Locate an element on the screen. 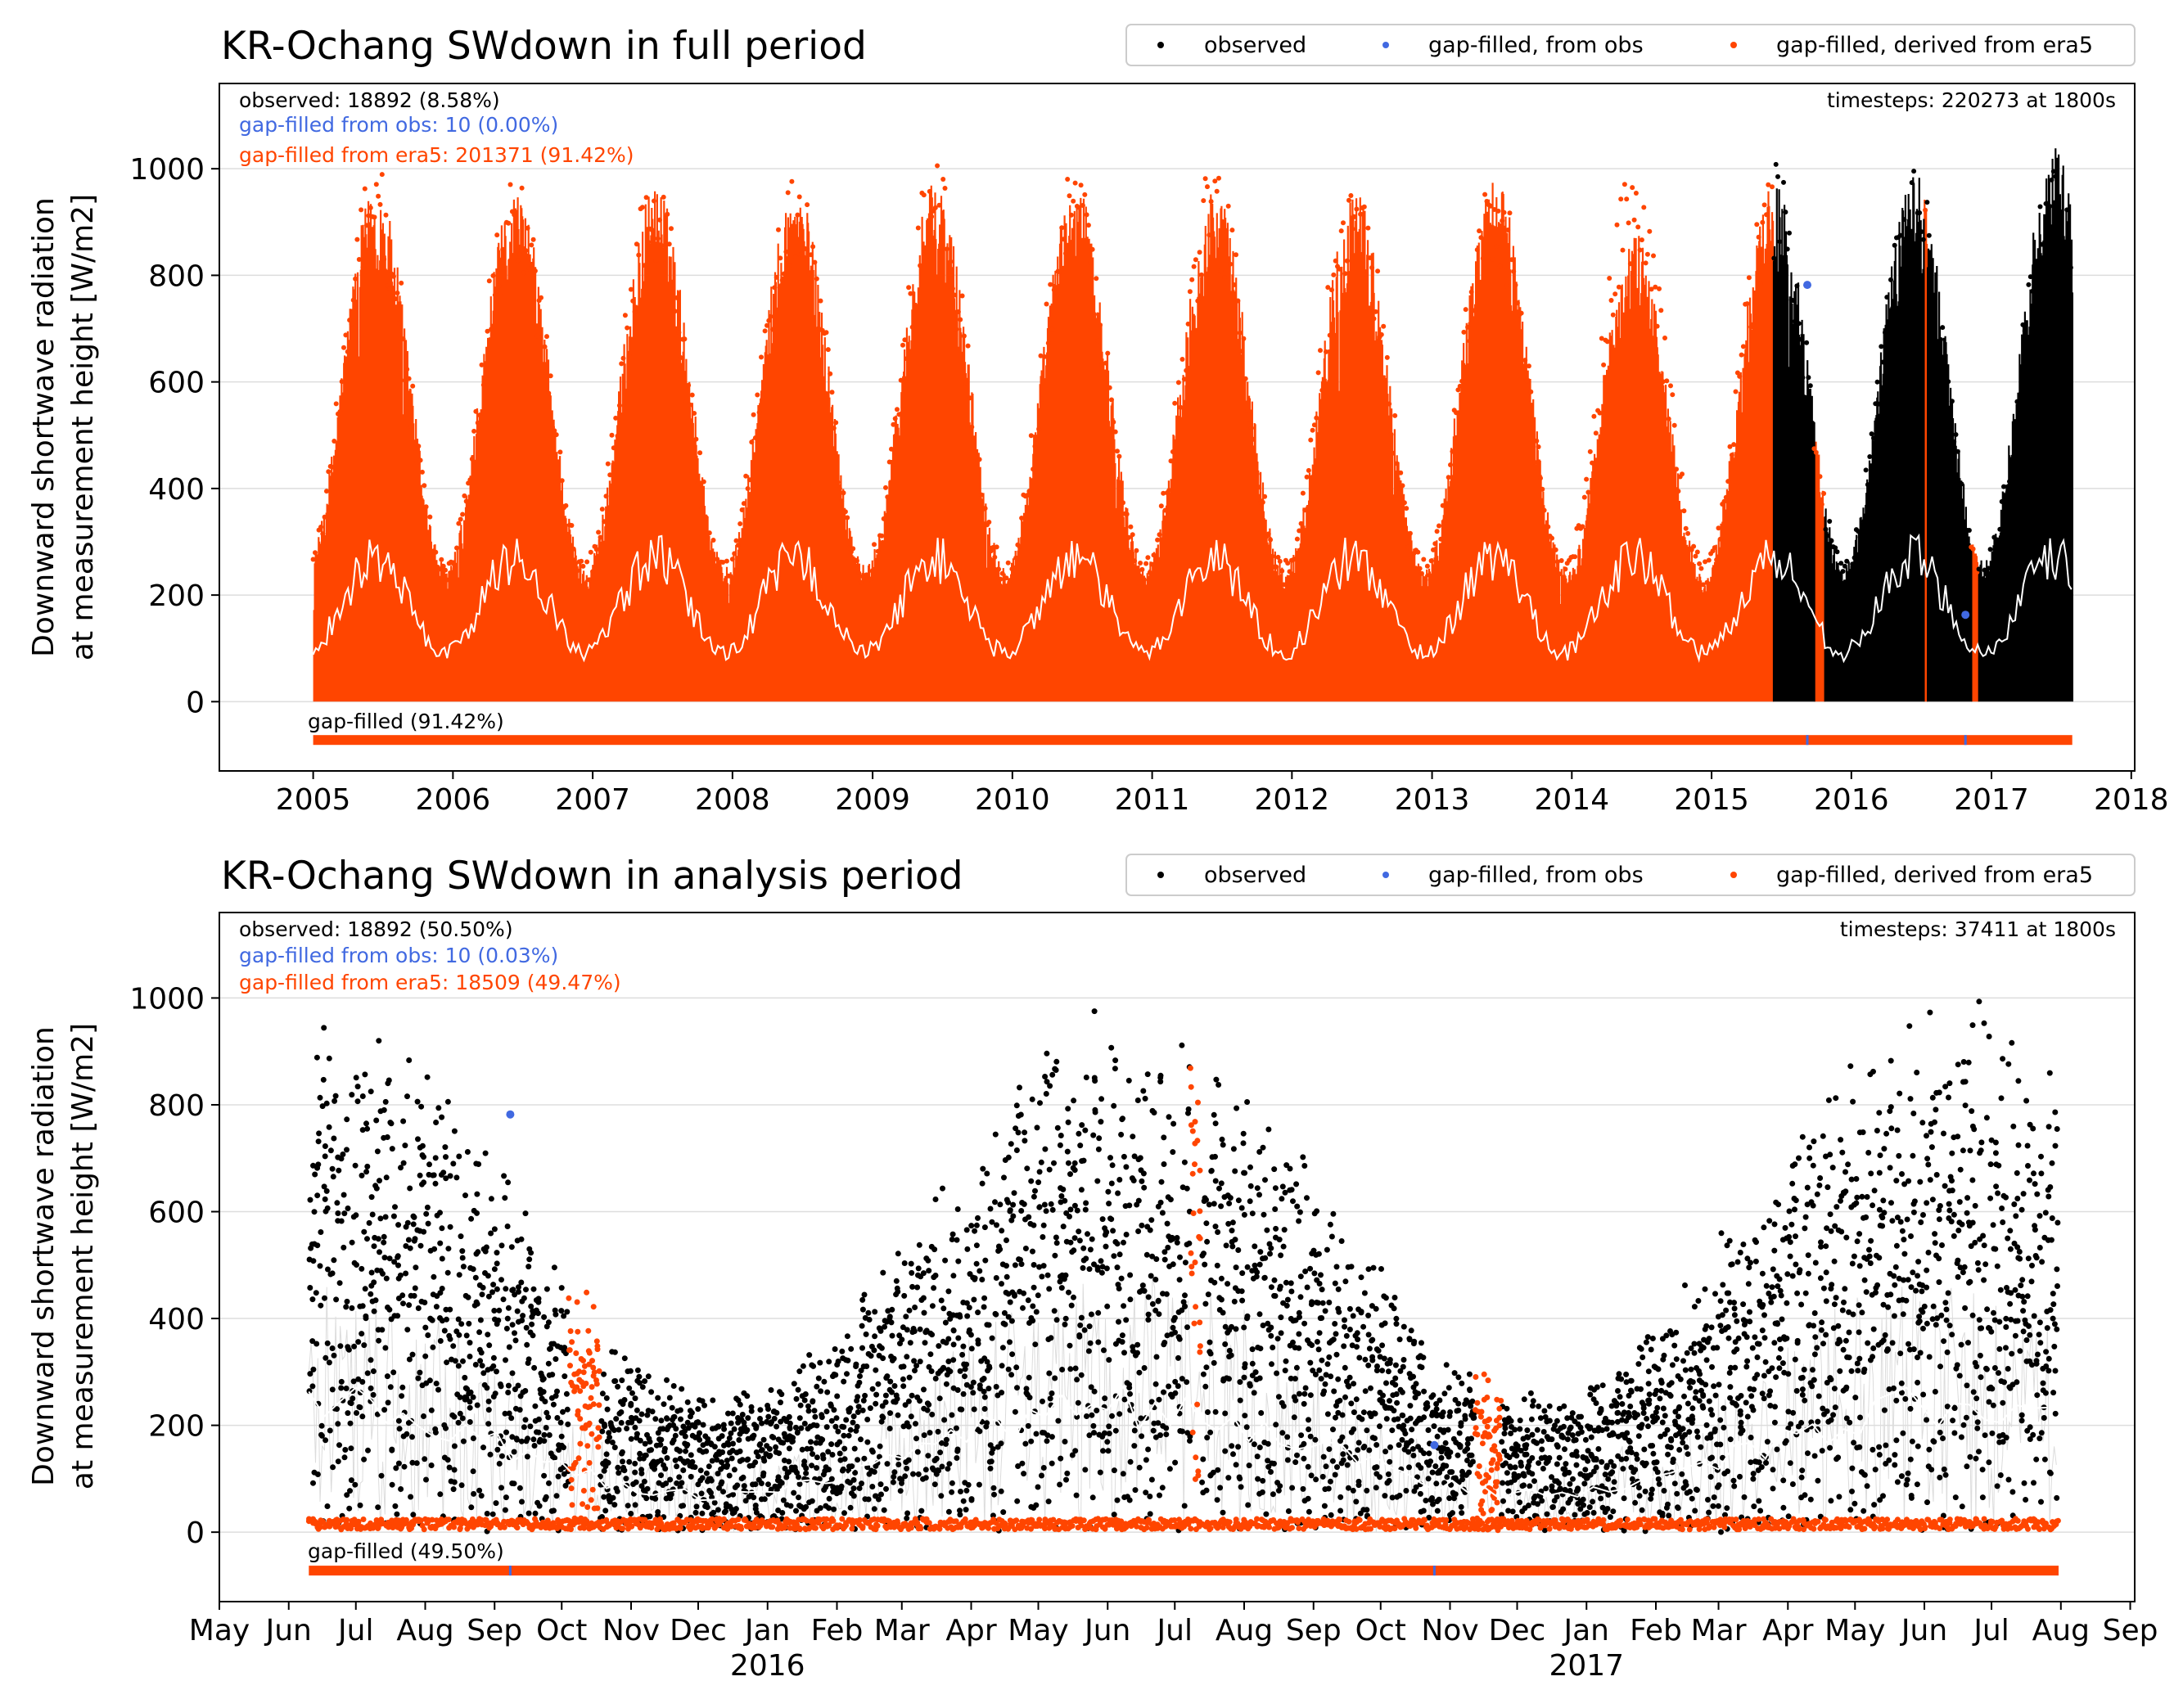  y-tick-label: 0 is located at coordinates (195, 702).